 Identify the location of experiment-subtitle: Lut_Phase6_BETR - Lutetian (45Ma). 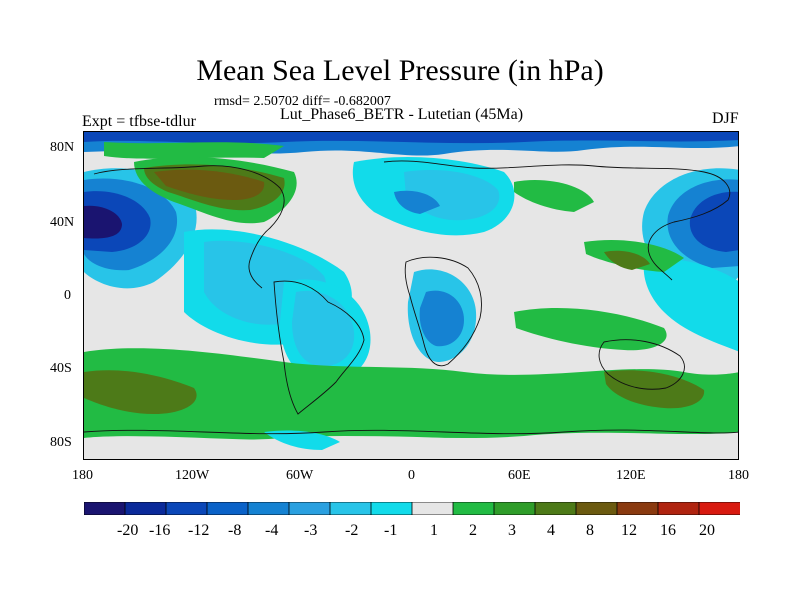
(402, 114).